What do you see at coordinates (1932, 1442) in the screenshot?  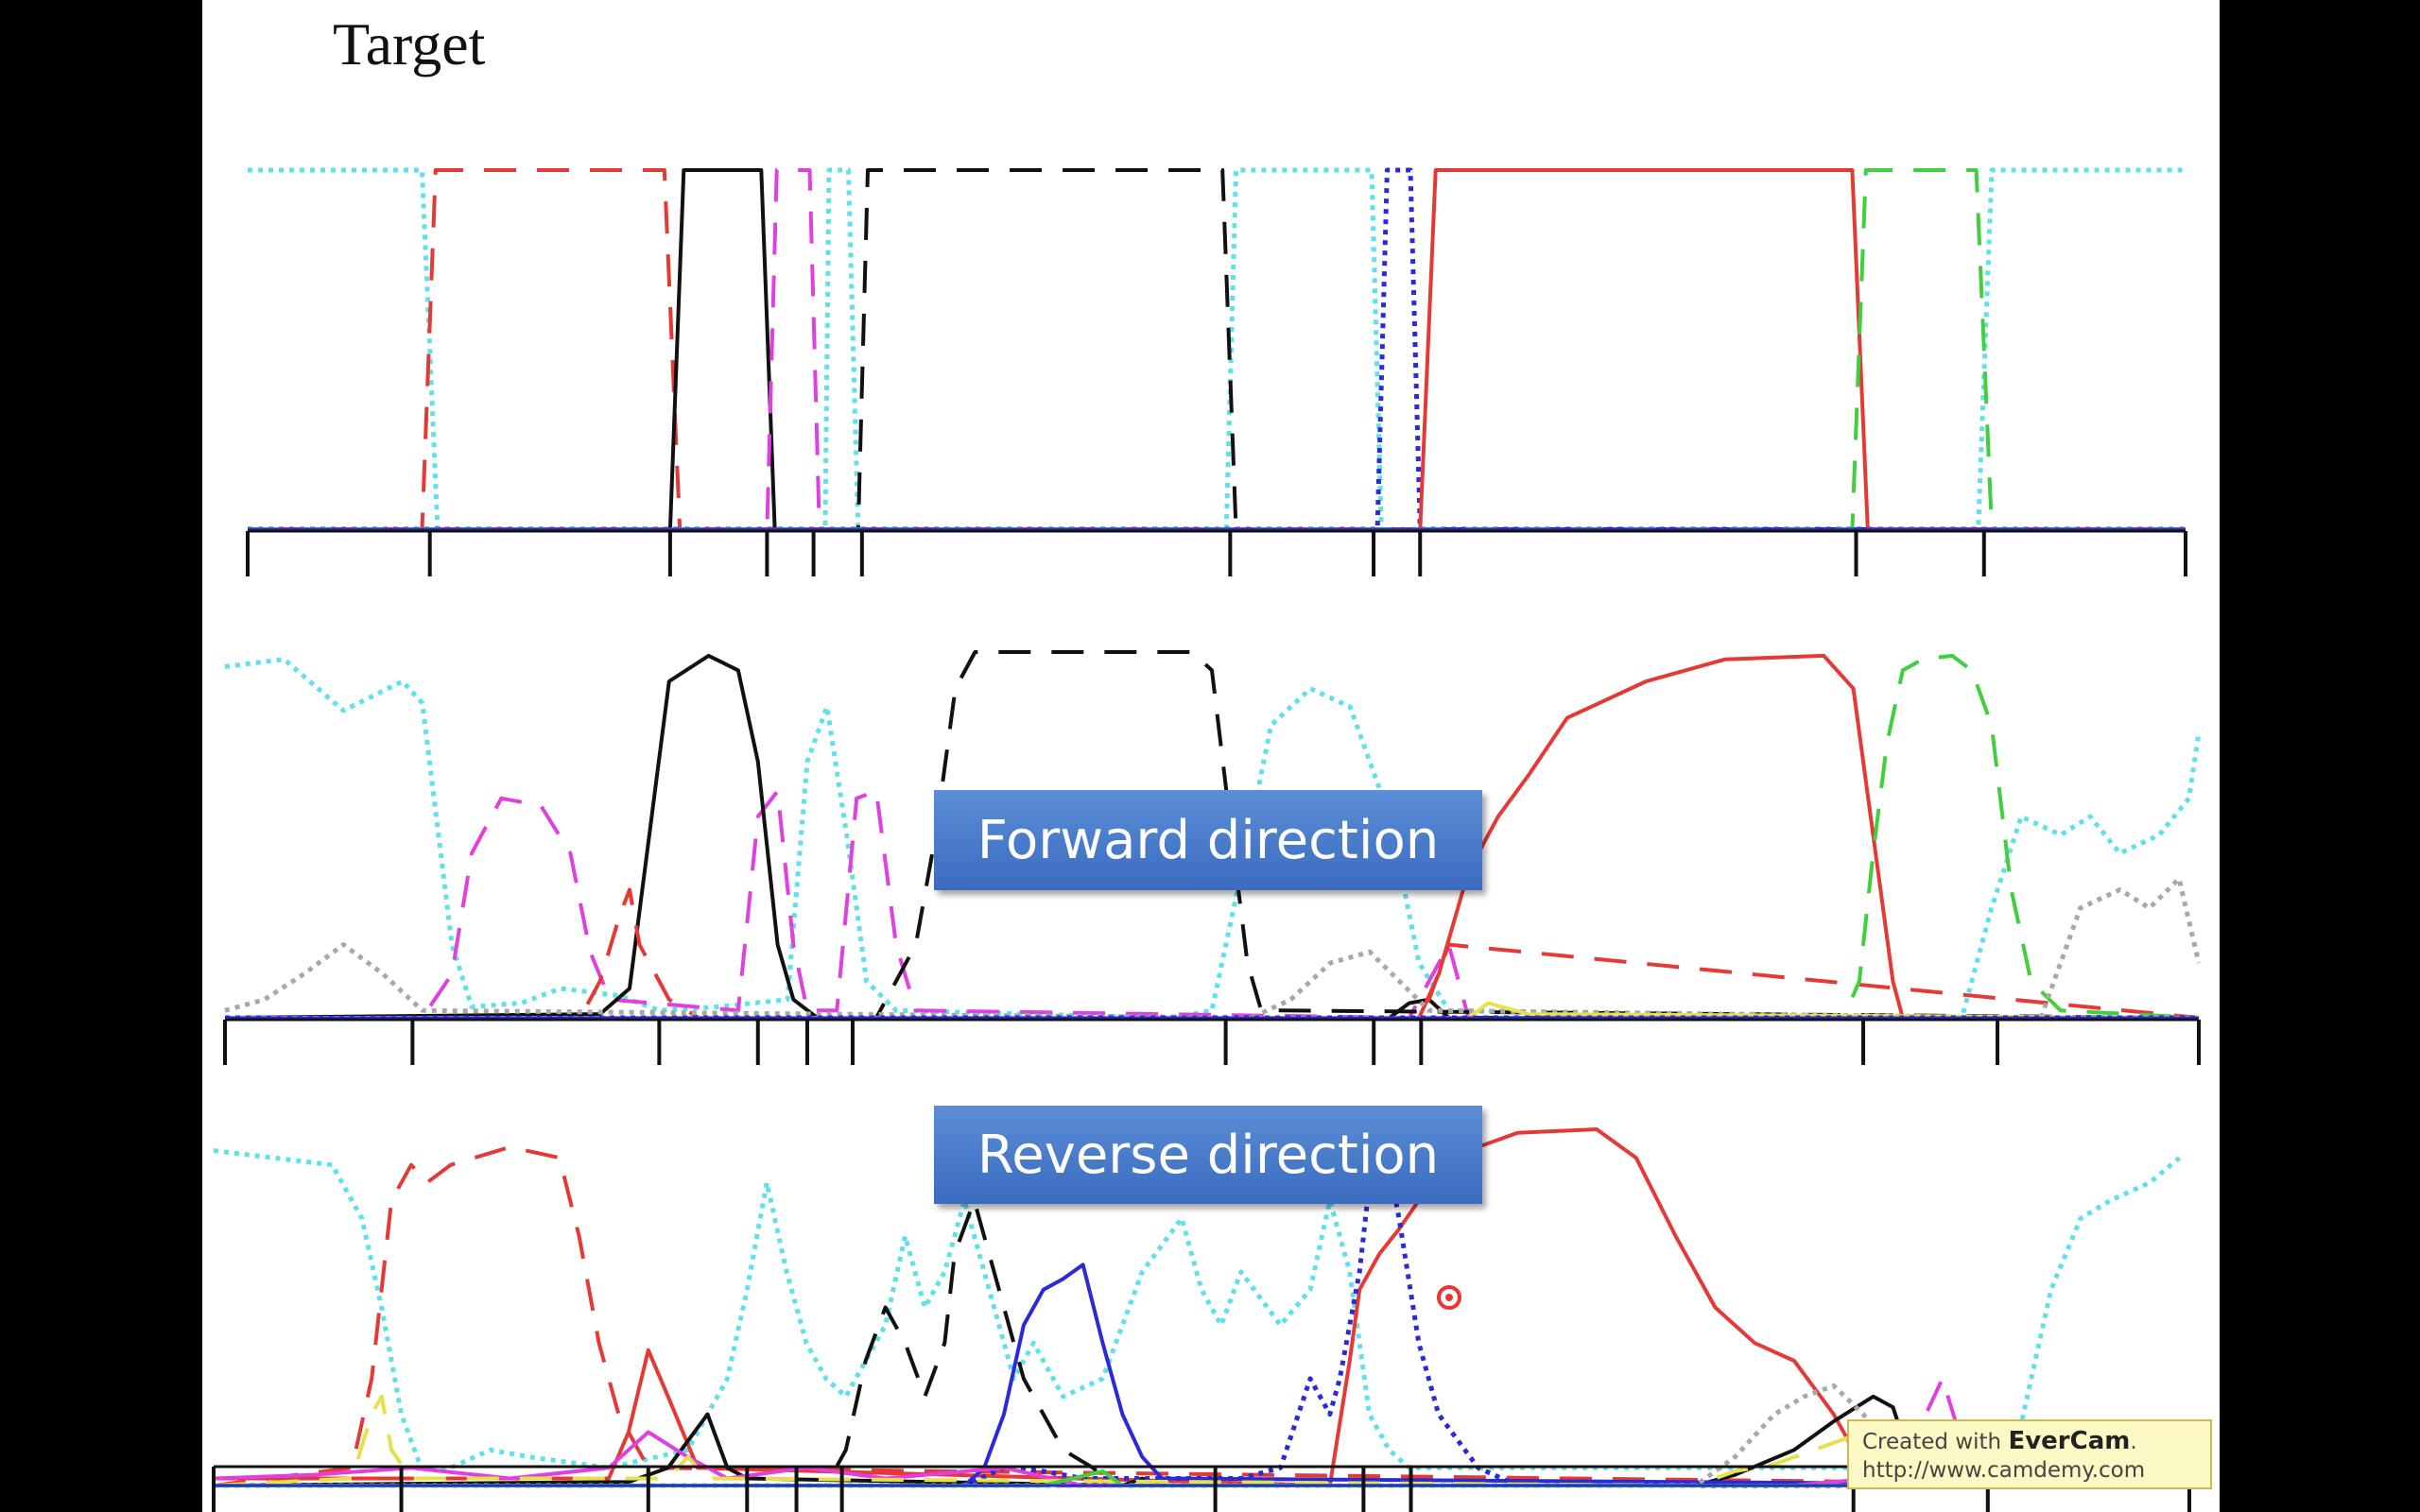 I see `watermark-created: Created with` at bounding box center [1932, 1442].